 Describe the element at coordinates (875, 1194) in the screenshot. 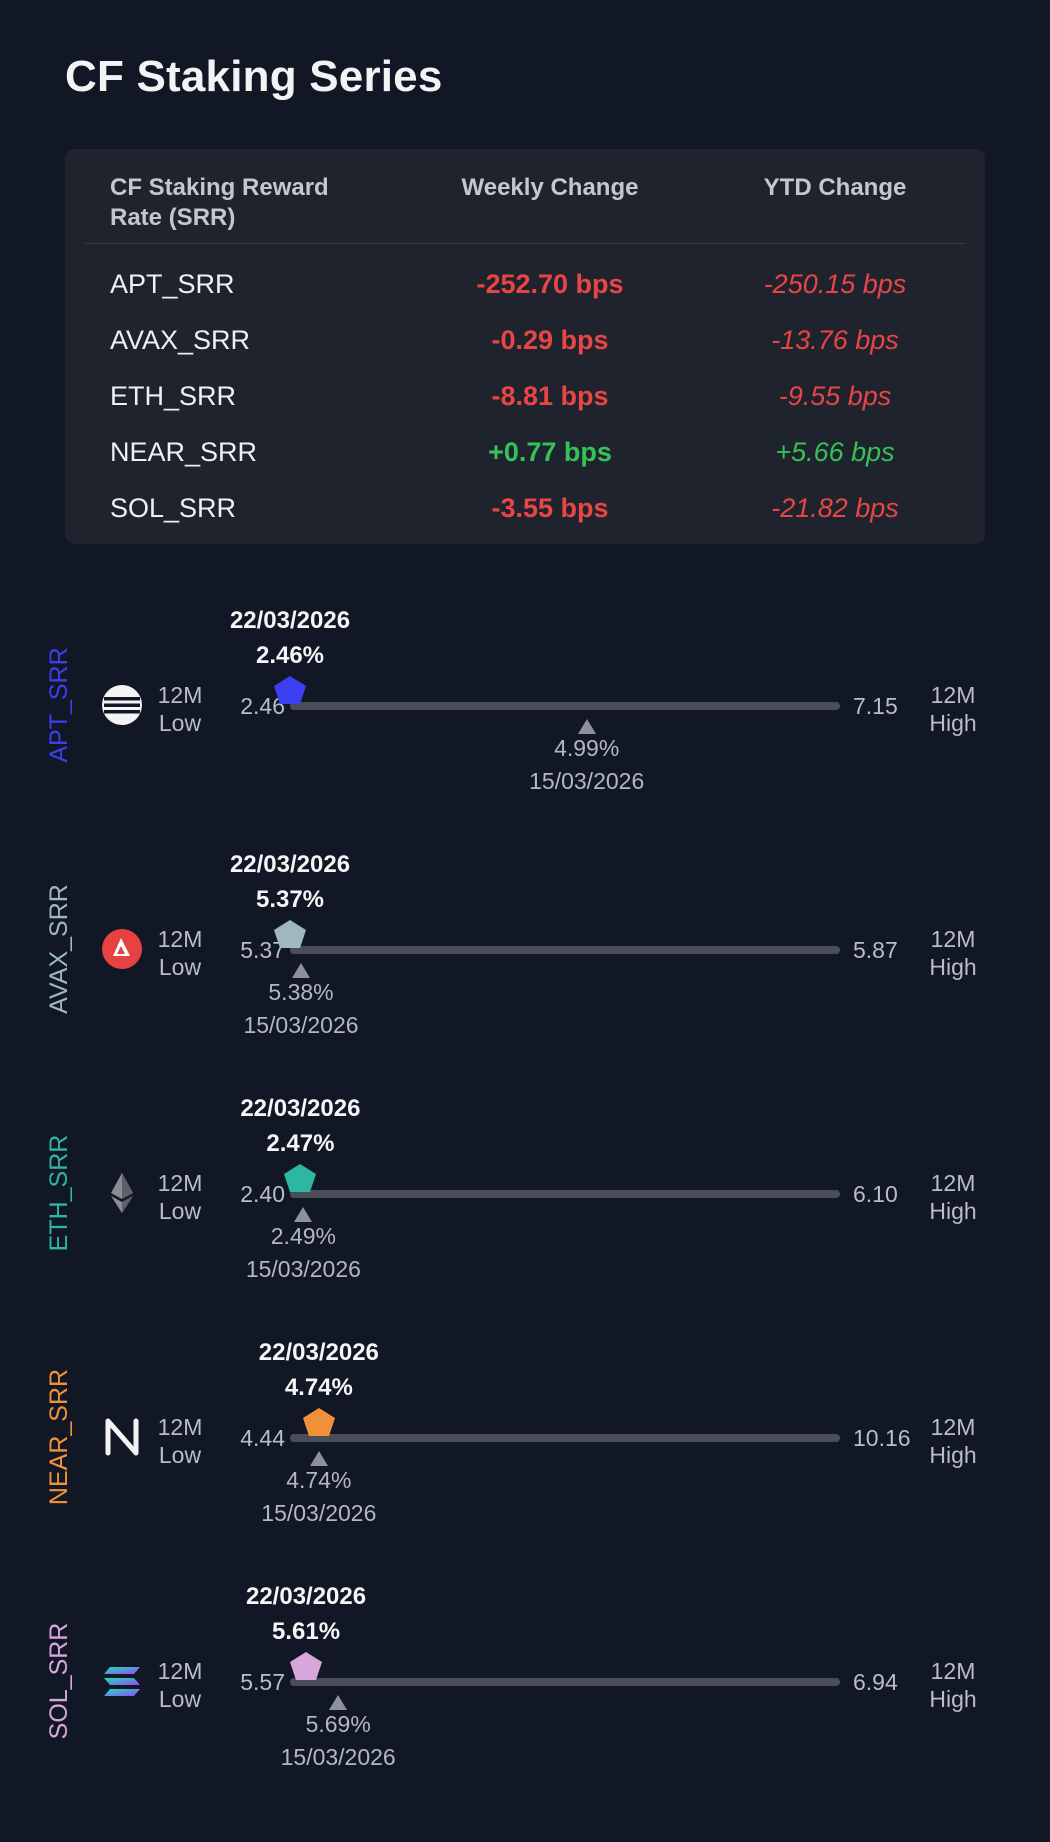

I see `high-value: 6.10` at that location.